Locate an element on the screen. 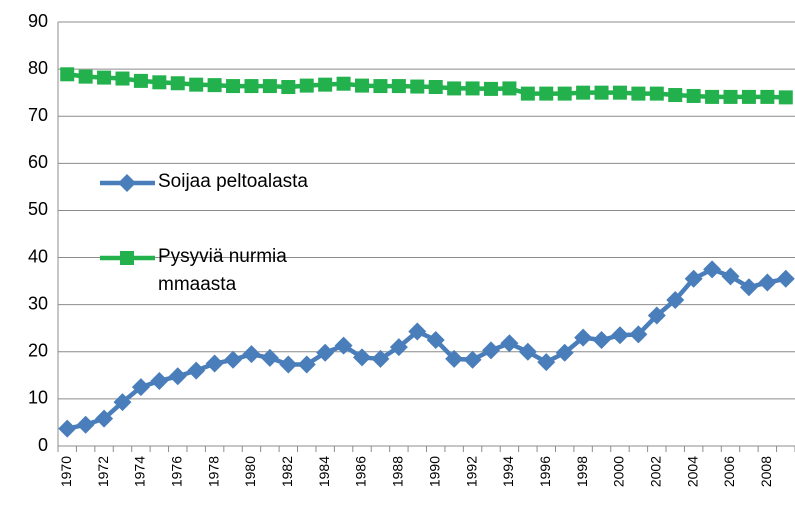 This screenshot has width=795, height=506. x-tick-label: 2002 is located at coordinates (656, 471).